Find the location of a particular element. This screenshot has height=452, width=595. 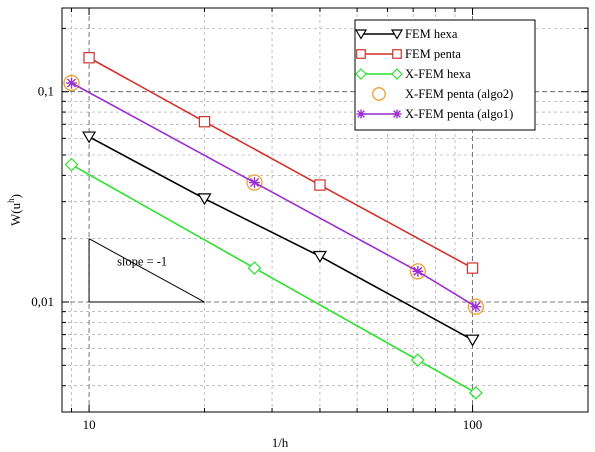

legend-item: FEM hexa is located at coordinates (406, 34).